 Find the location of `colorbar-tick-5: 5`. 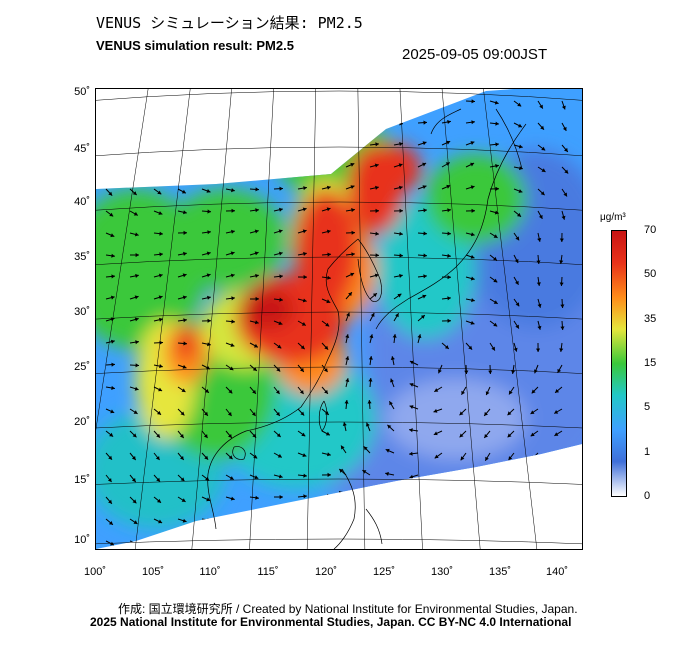

colorbar-tick-5: 5 is located at coordinates (647, 407).